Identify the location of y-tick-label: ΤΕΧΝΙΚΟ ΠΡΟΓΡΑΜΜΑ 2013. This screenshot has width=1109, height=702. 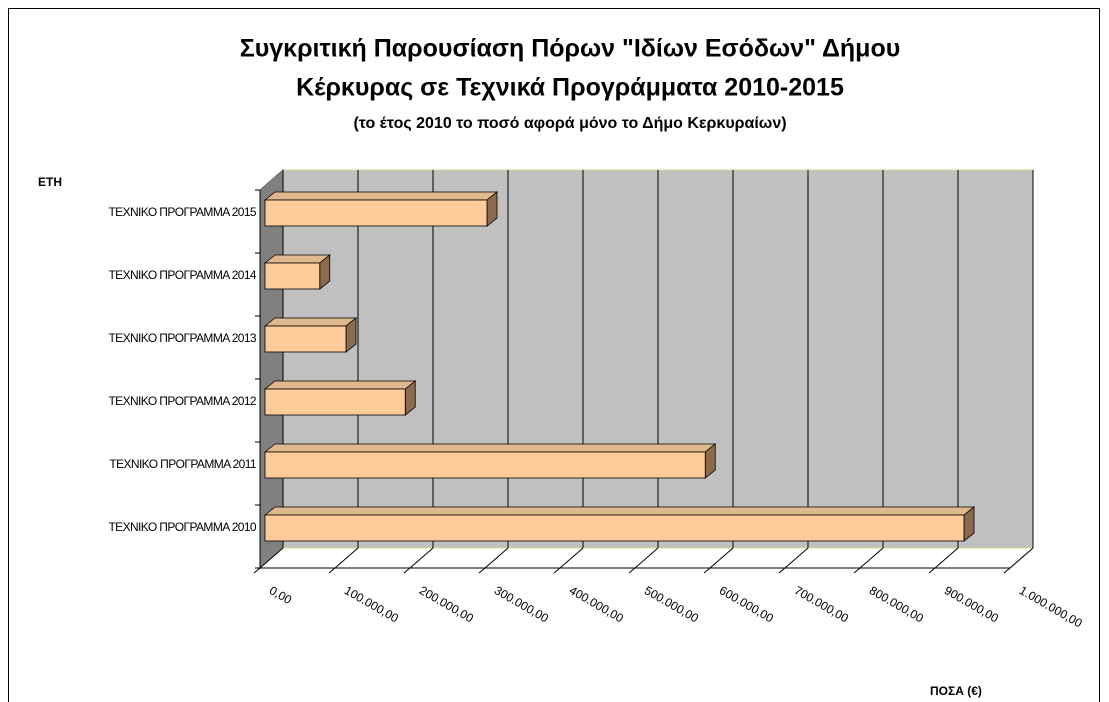
(182, 338).